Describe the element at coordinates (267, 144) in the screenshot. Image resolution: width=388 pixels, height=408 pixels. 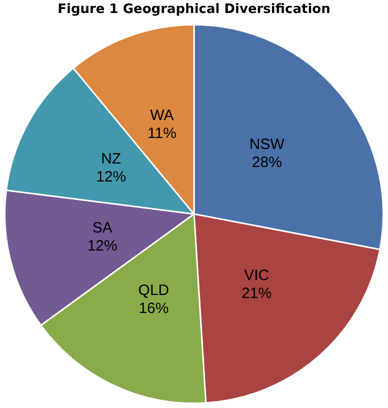
I see `slice-label: NSW` at that location.